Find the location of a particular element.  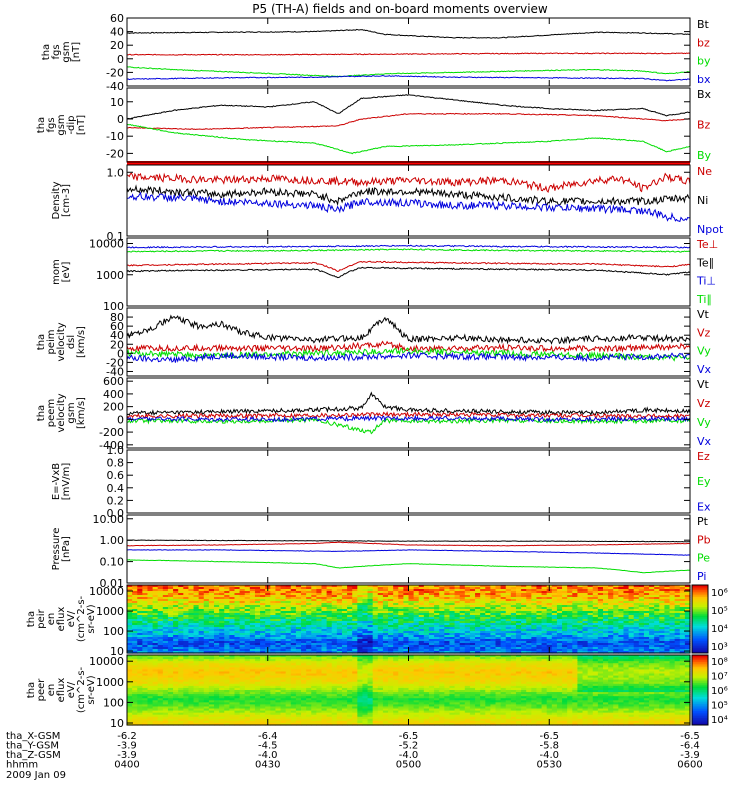

y-axis-label: peim is located at coordinates (51, 341).